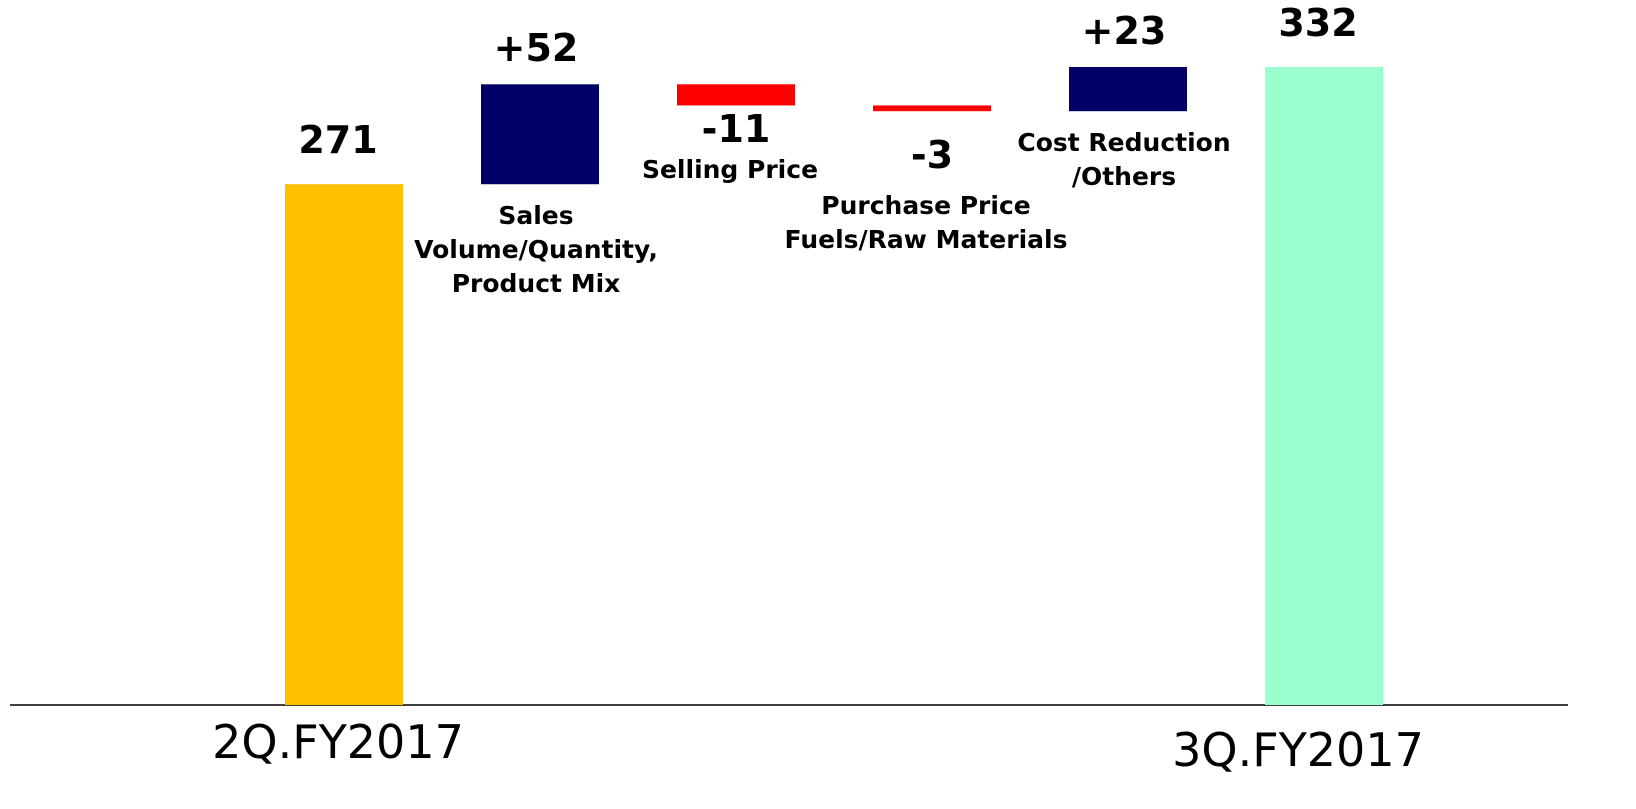  I want to click on category-label: Selling Price, so click(730, 170).